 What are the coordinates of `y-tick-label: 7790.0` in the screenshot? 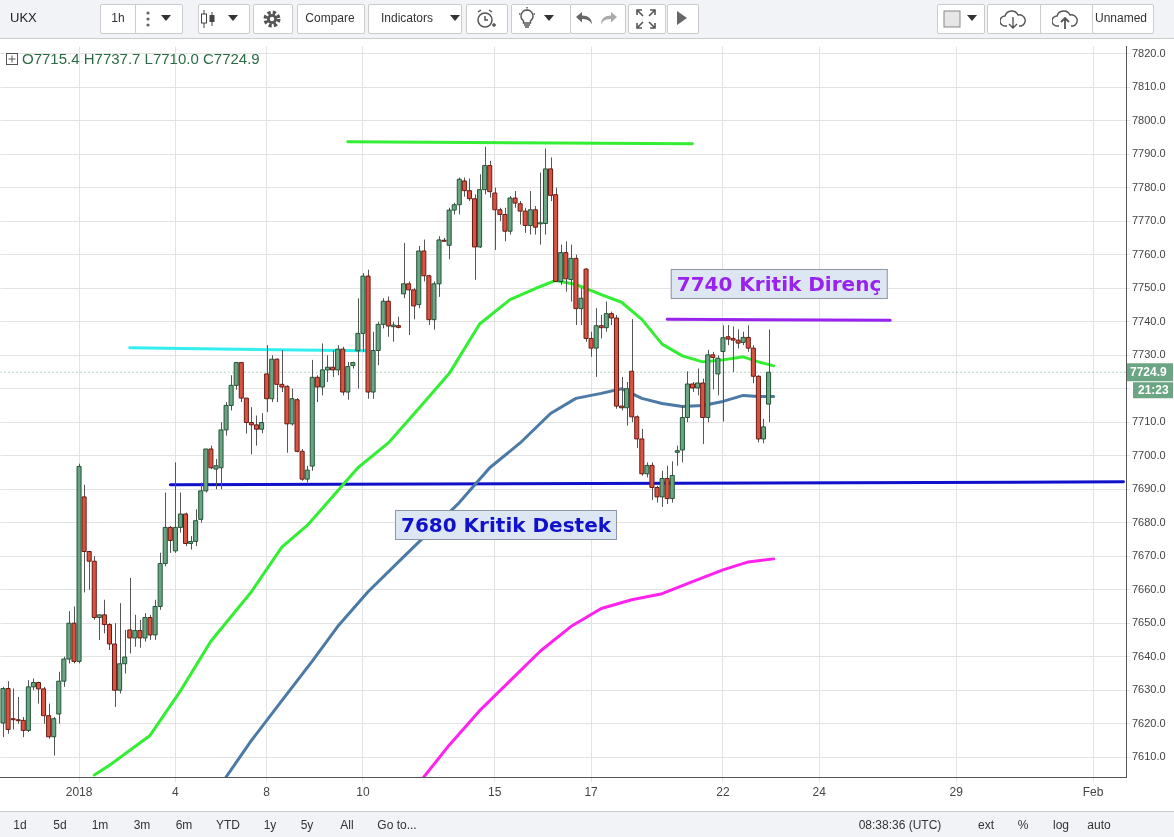 It's located at (1149, 153).